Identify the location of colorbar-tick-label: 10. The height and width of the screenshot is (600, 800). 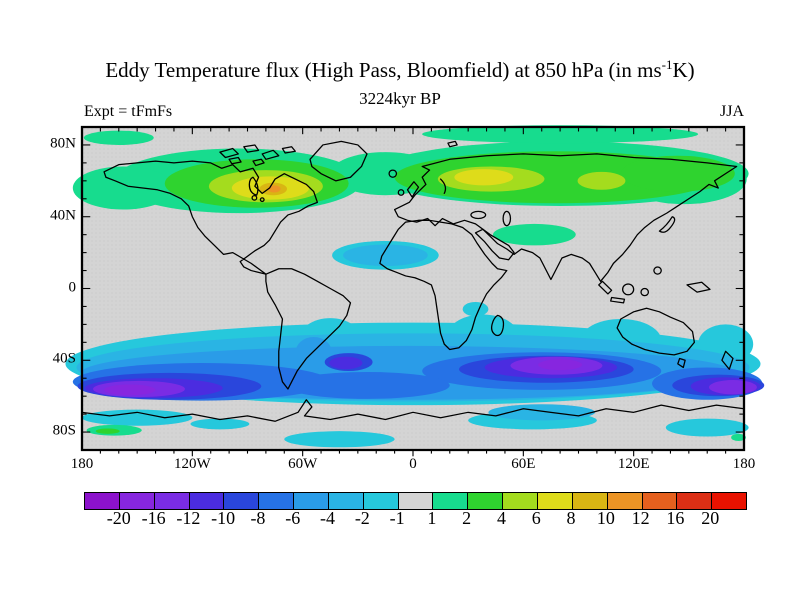
(605, 518).